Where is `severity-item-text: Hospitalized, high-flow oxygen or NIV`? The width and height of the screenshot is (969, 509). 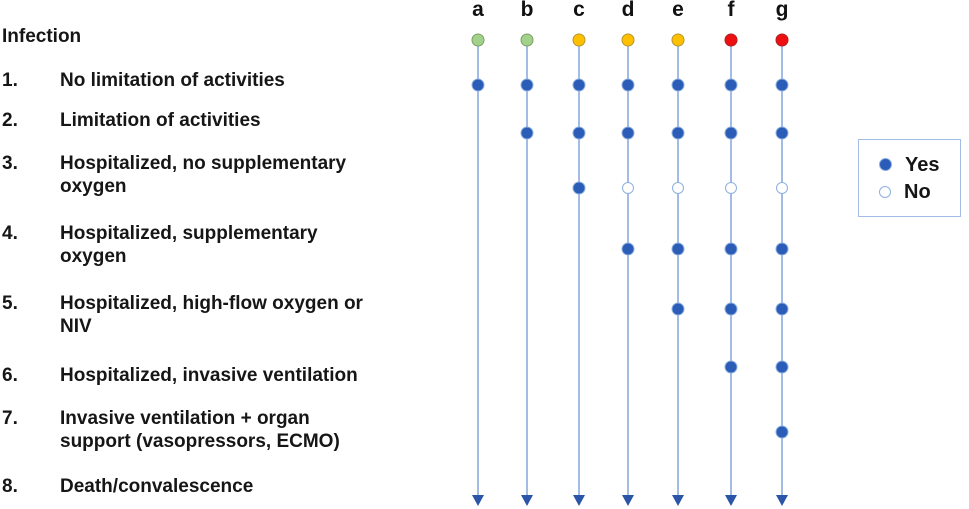 severity-item-text: Hospitalized, high-flow oxygen or NIV is located at coordinates (211, 315).